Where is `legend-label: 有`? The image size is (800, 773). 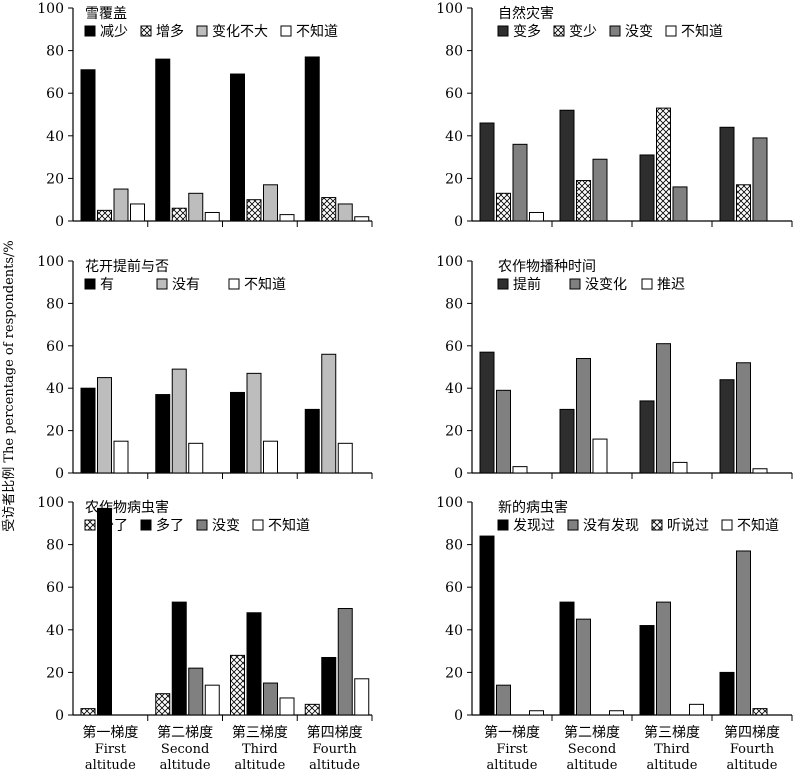
legend-label: 有 is located at coordinates (107, 285).